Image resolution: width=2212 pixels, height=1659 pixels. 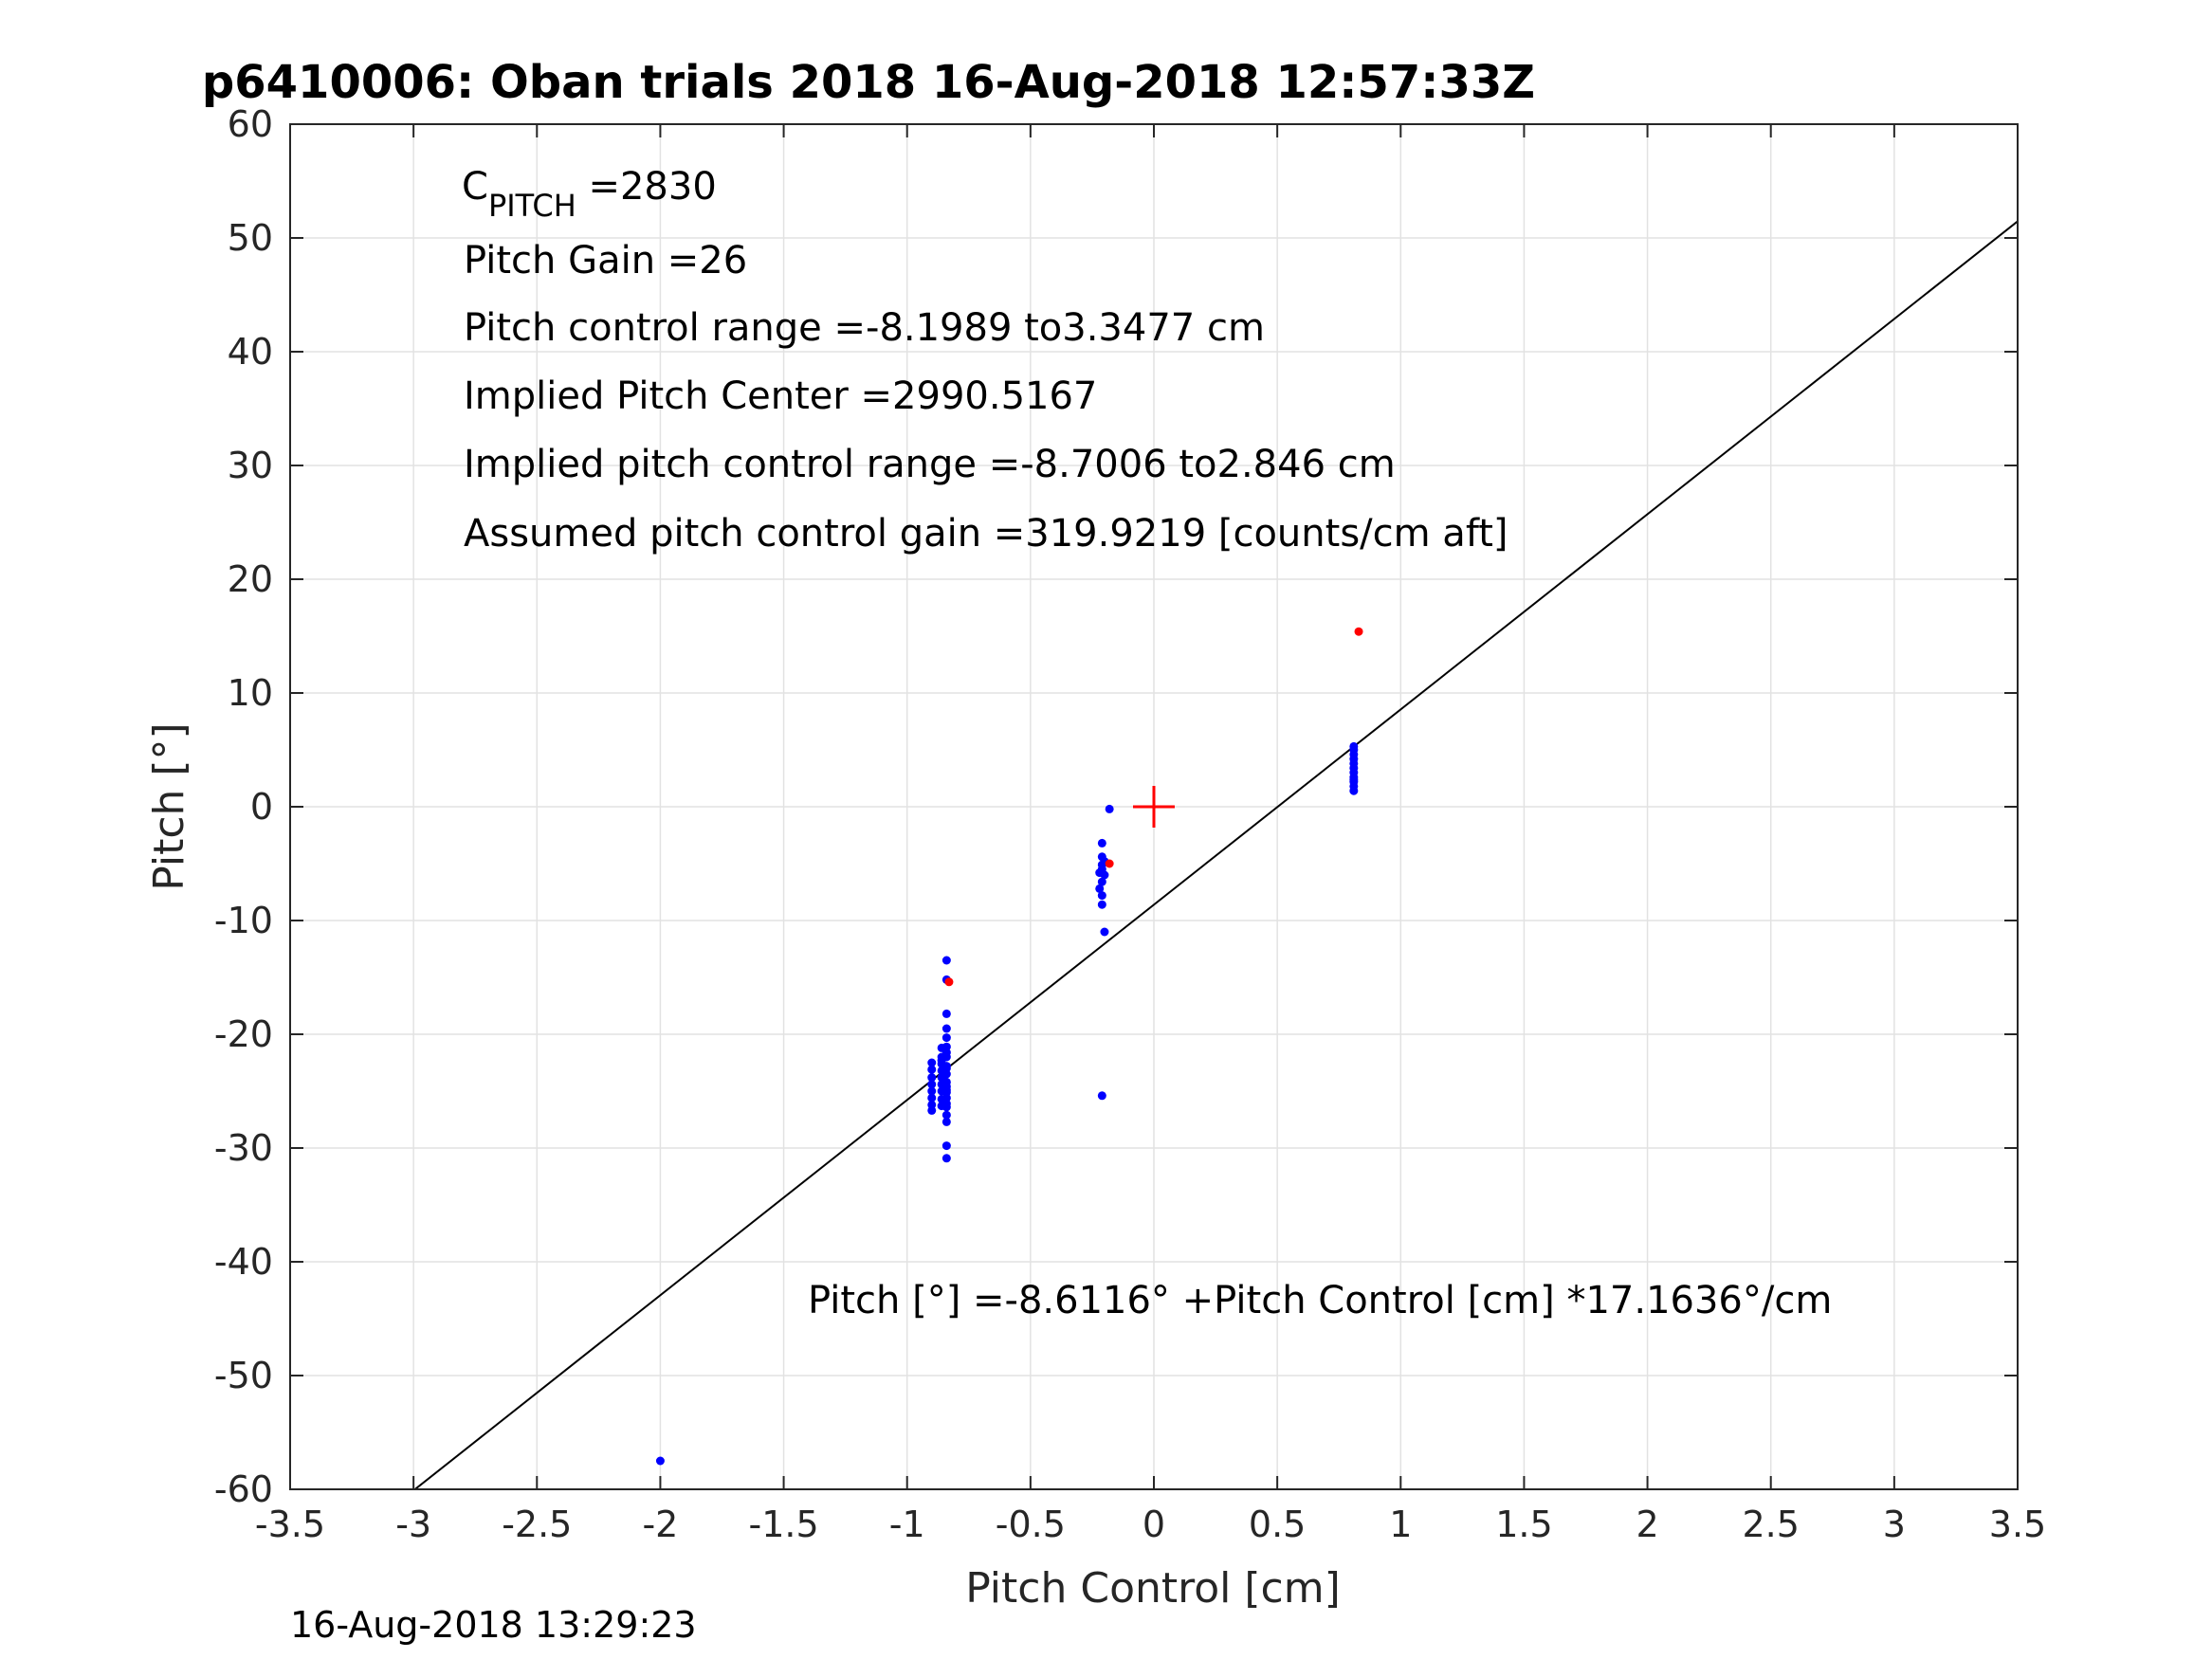 What do you see at coordinates (250, 579) in the screenshot?
I see `y-tick-label: 20` at bounding box center [250, 579].